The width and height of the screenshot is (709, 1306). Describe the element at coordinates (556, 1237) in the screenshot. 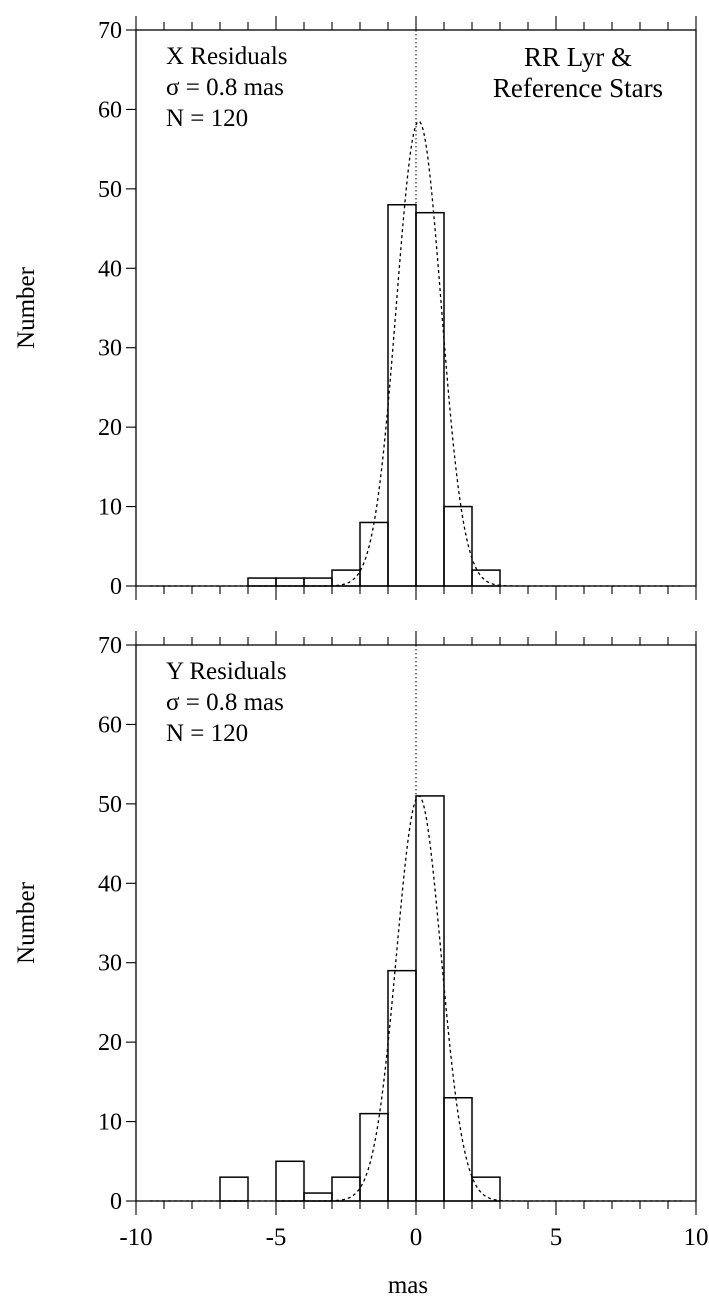

I see `x-tick-label: 5` at that location.